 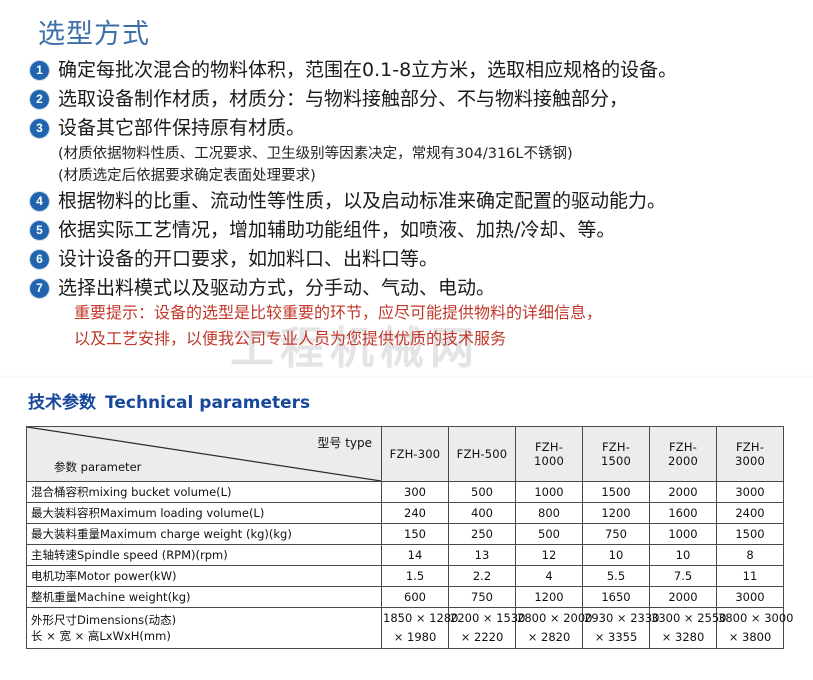 What do you see at coordinates (482, 454) in the screenshot?
I see `model-header-cell: FZH-500` at bounding box center [482, 454].